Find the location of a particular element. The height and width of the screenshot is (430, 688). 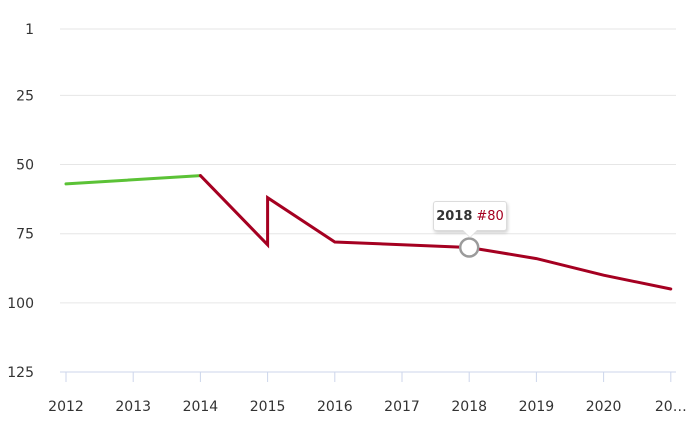

x-tick-label: 2015 is located at coordinates (268, 407).